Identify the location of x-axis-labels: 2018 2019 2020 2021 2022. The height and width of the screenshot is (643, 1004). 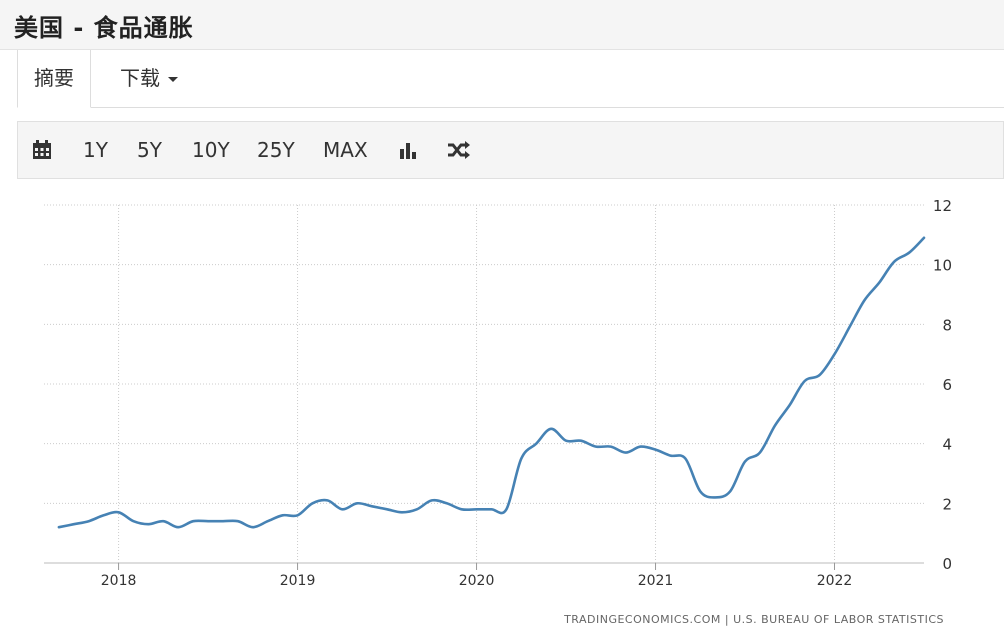
(477, 581).